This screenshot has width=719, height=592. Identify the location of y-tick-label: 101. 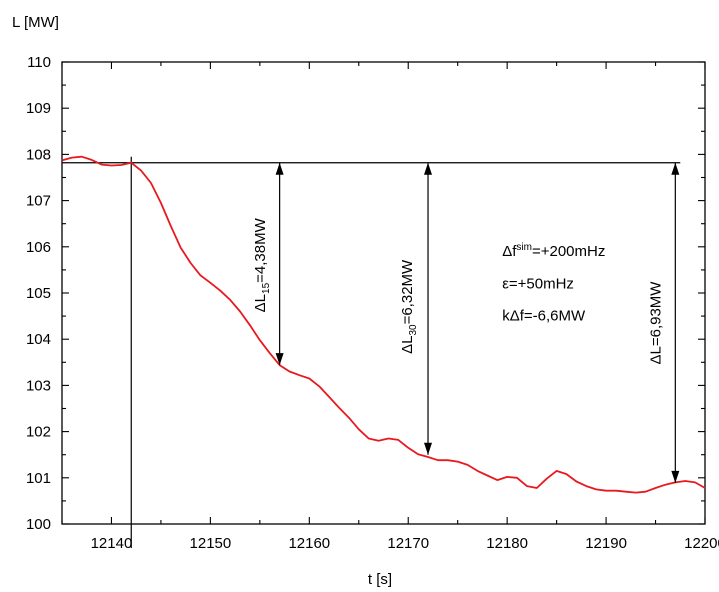
(38, 478).